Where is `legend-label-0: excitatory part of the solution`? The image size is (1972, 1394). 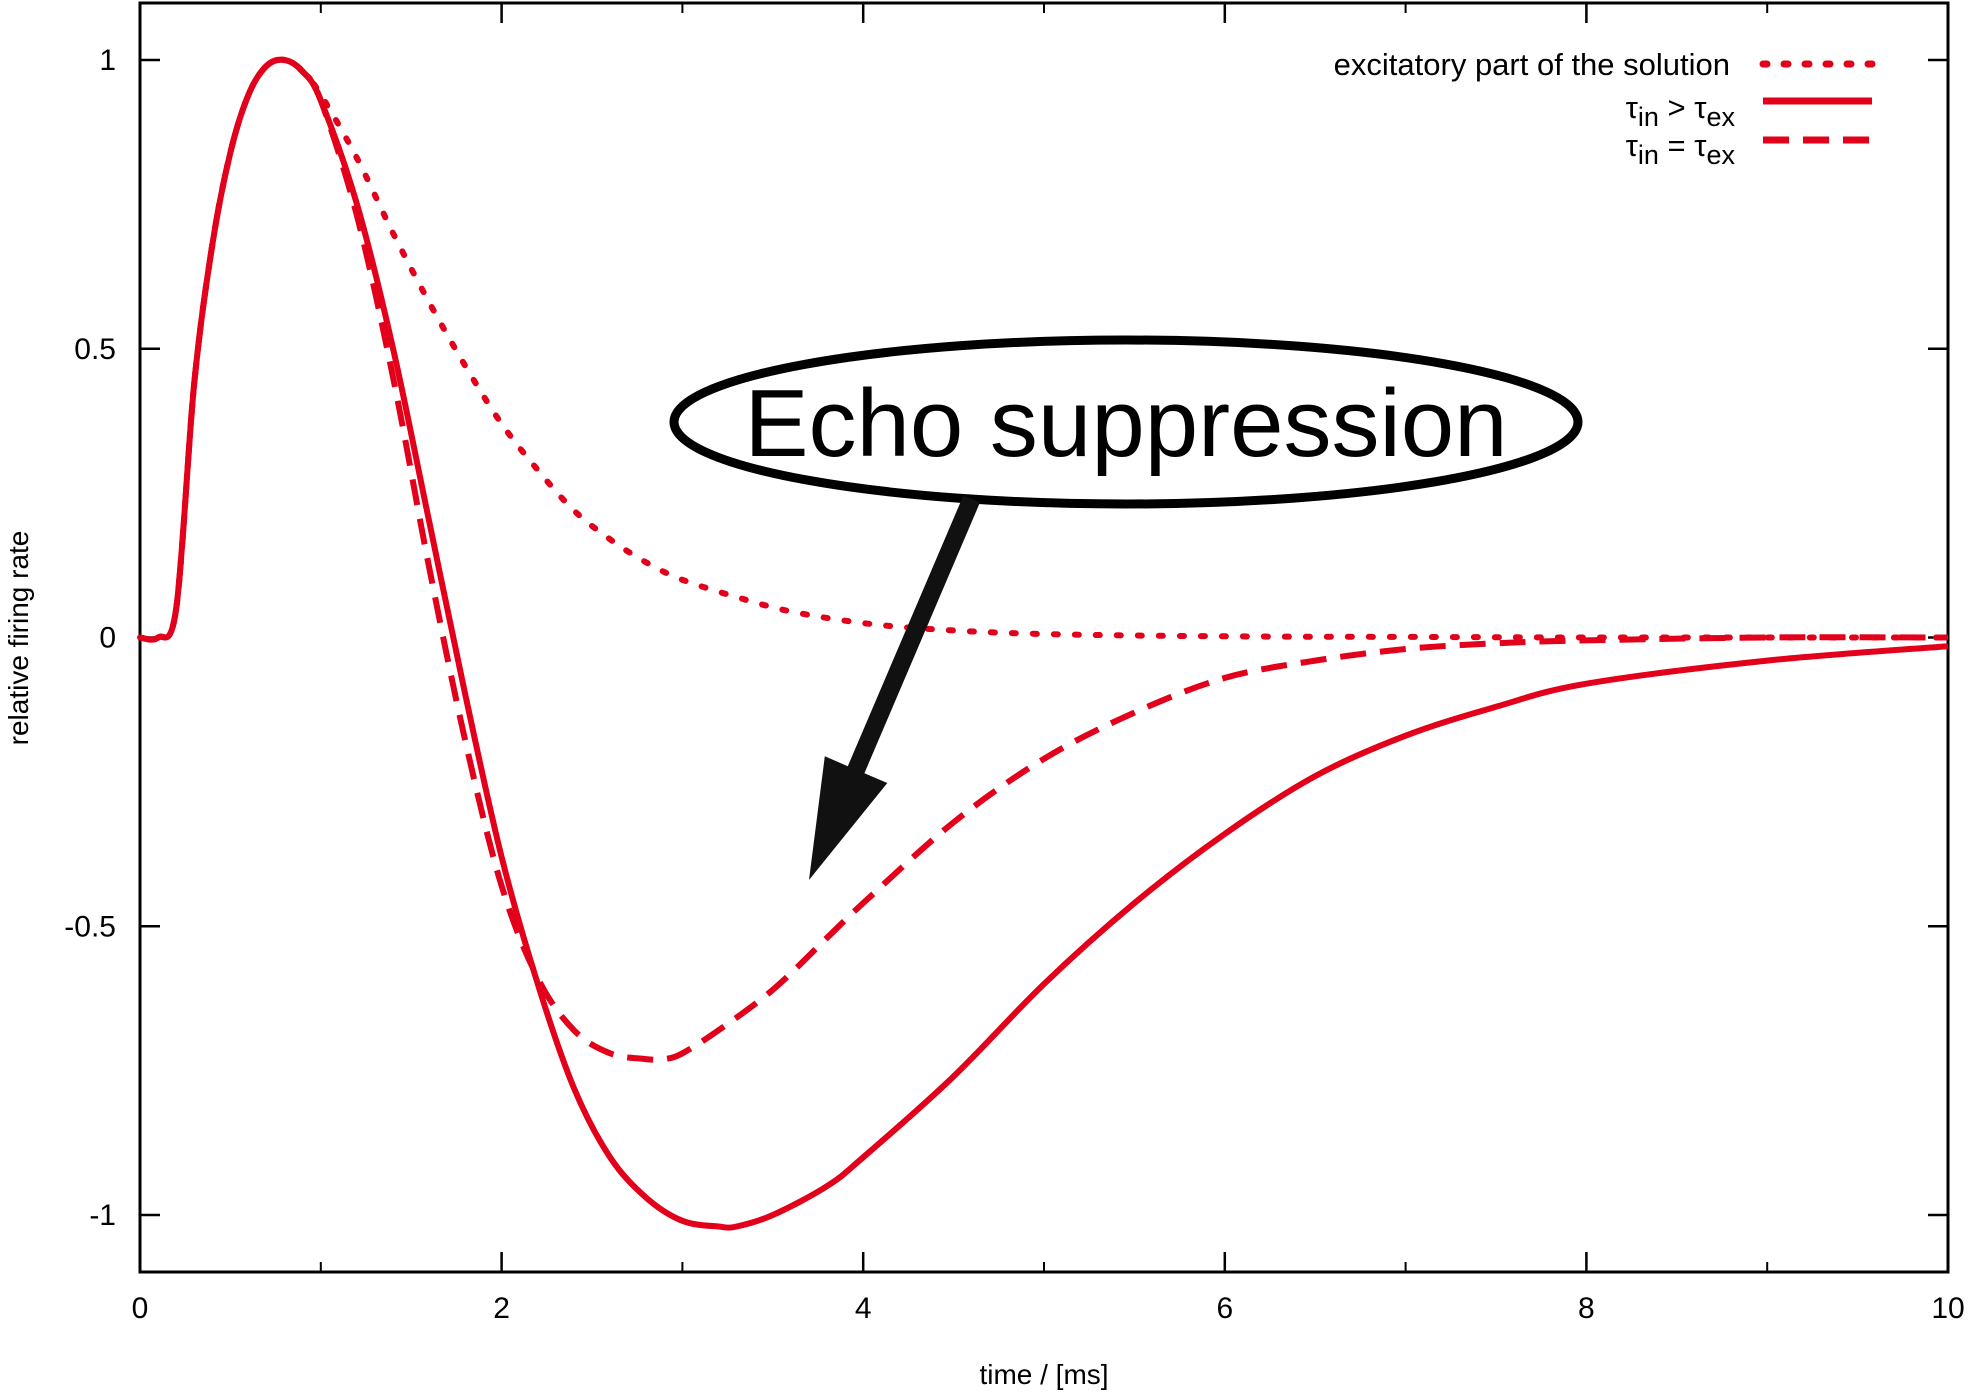
legend-label-0: excitatory part of the solution is located at coordinates (1532, 64).